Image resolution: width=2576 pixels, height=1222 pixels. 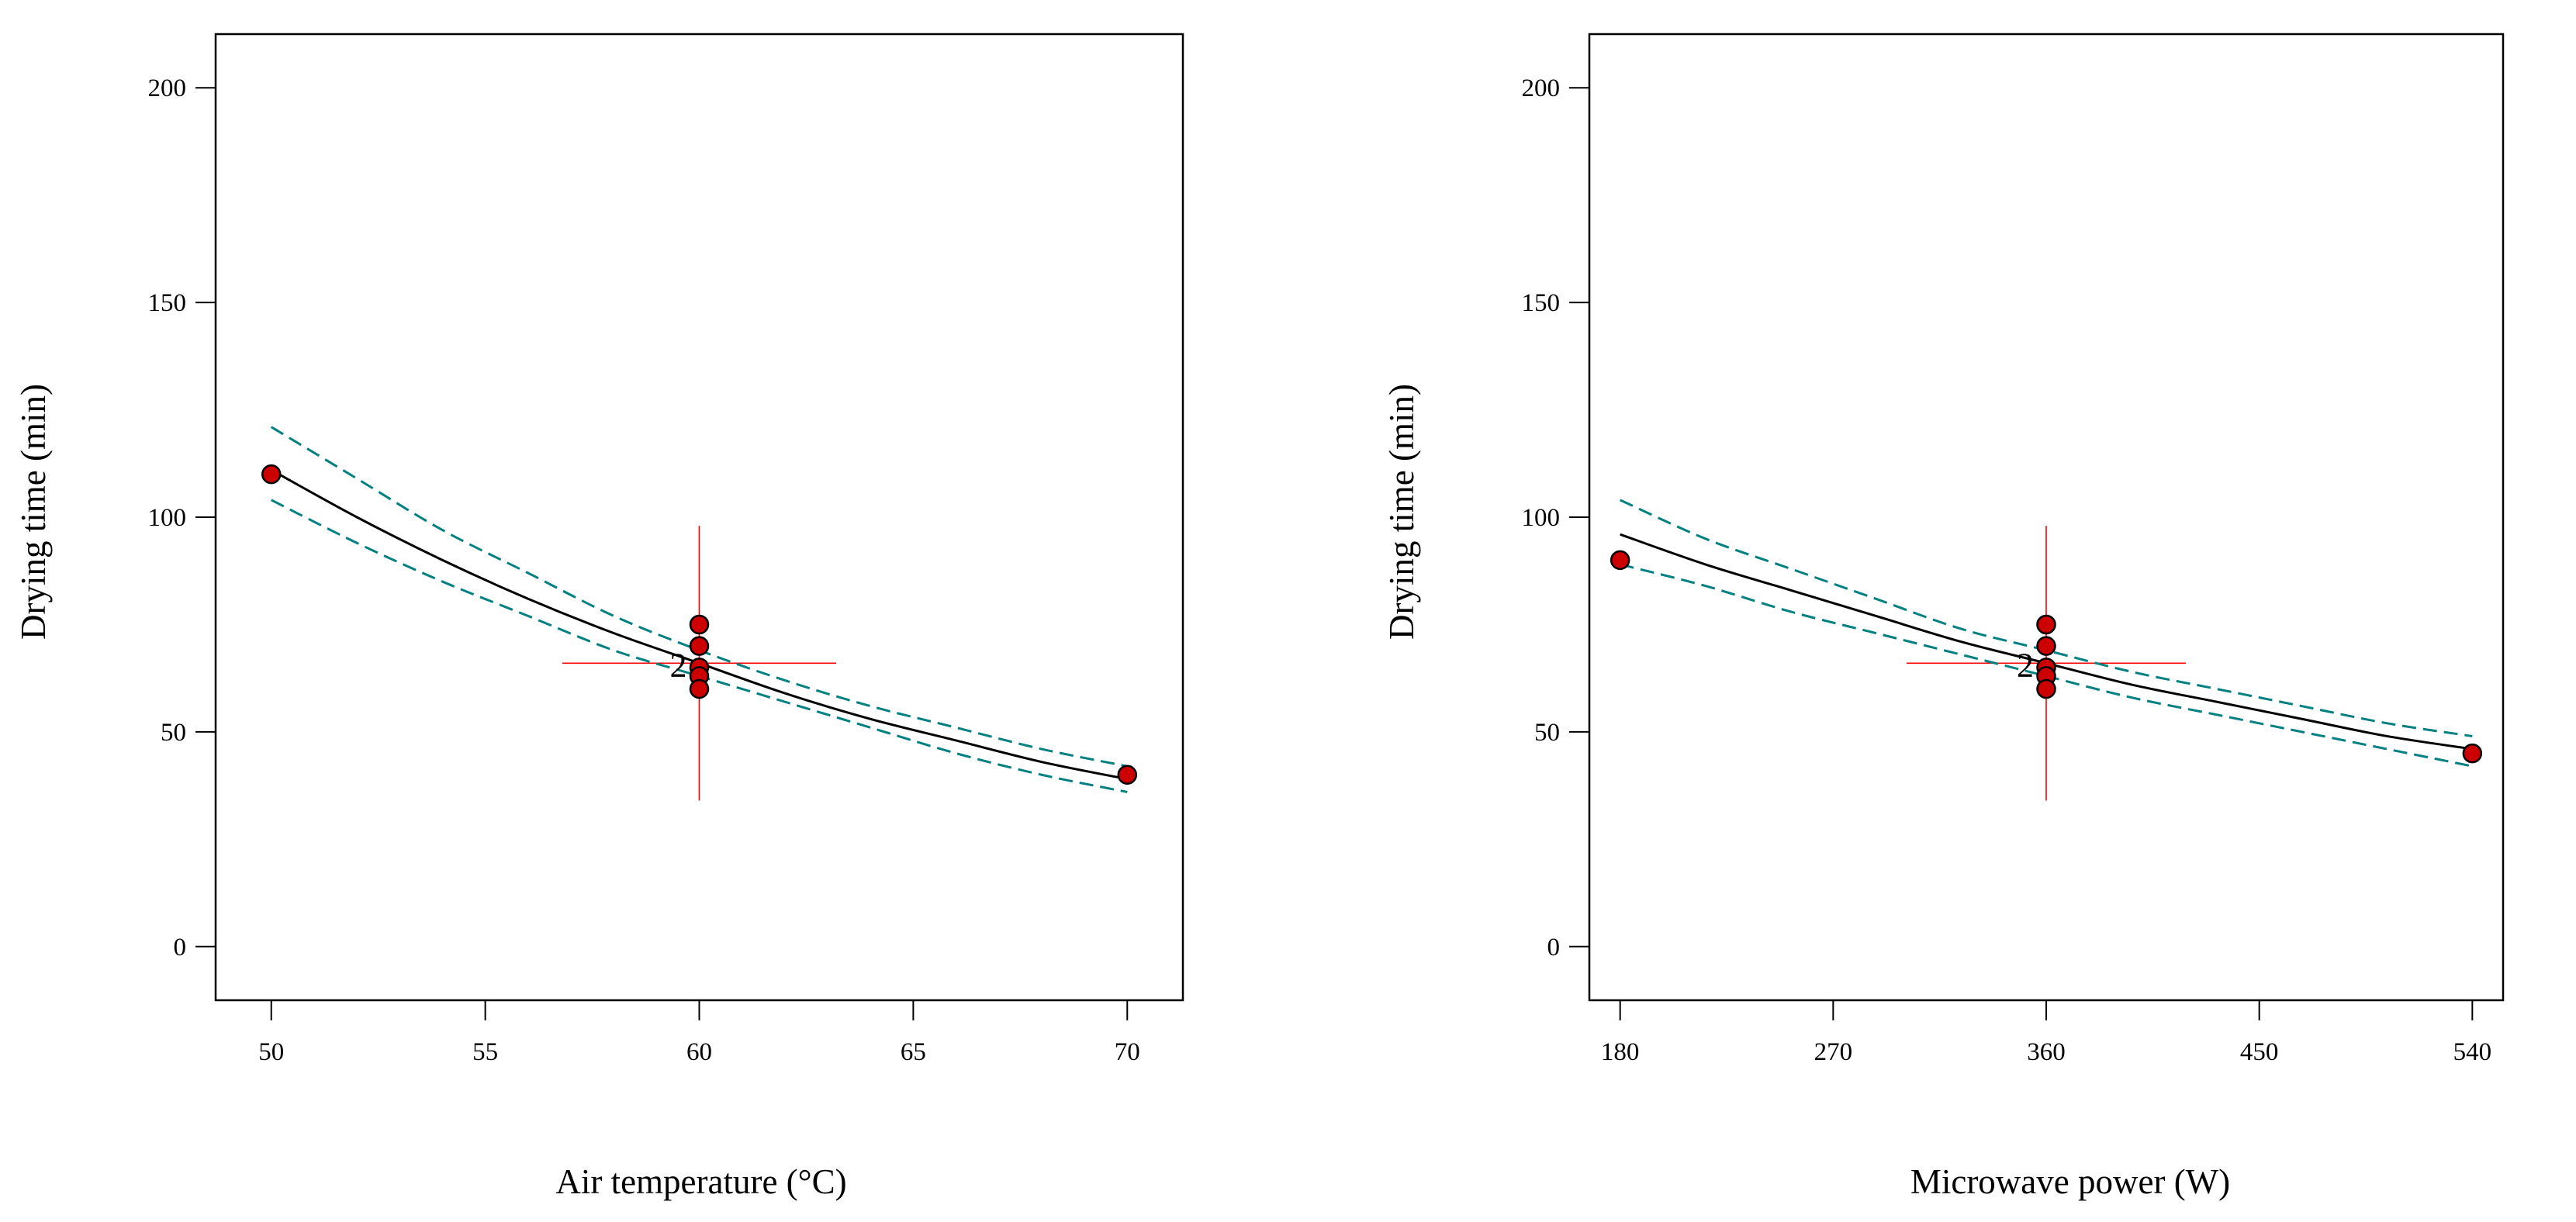 What do you see at coordinates (1833, 1052) in the screenshot?
I see `x-tick-label: 270` at bounding box center [1833, 1052].